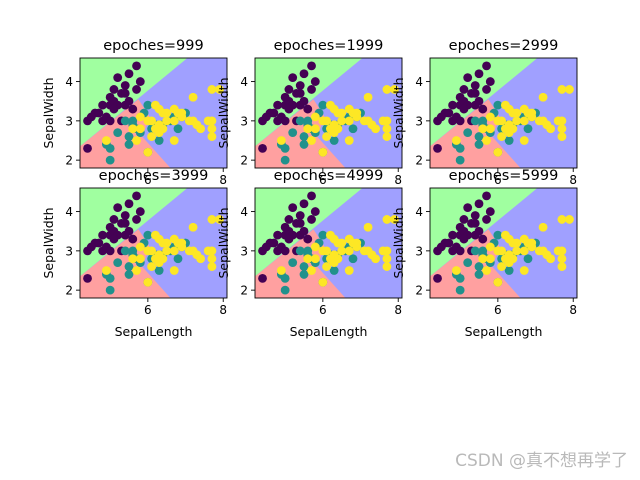 The width and height of the screenshot is (640, 480). Describe the element at coordinates (69, 212) in the screenshot. I see `y-tick-label: 4` at that location.